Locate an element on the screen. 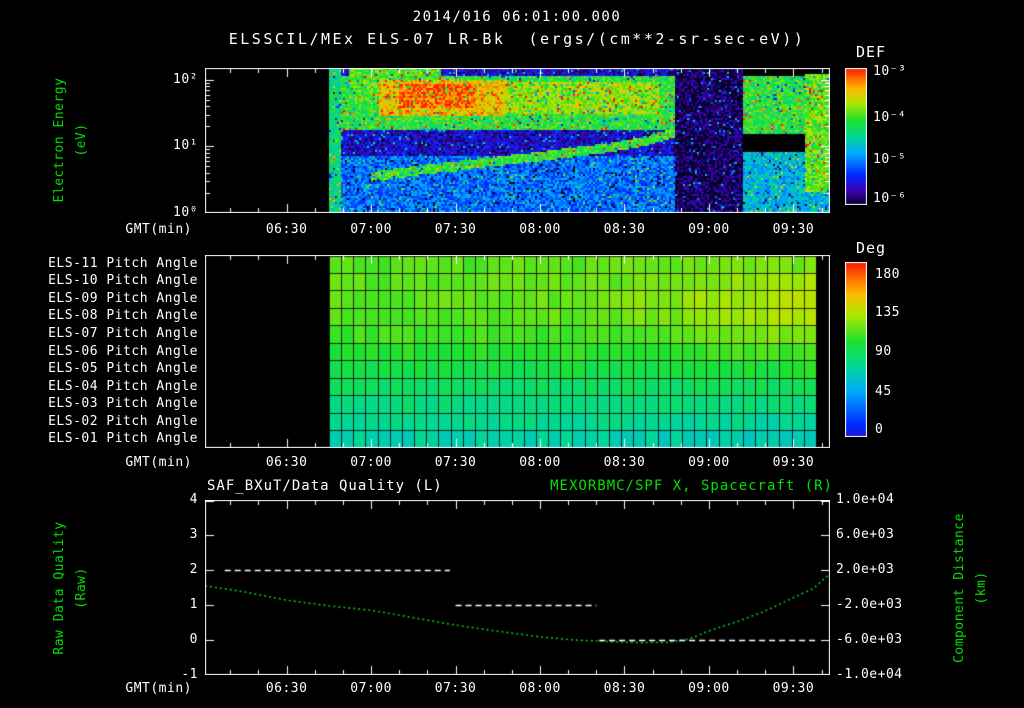 Image resolution: width=1024 pixels, height=708 pixels. energy-tick-label: 10² is located at coordinates (185, 79).